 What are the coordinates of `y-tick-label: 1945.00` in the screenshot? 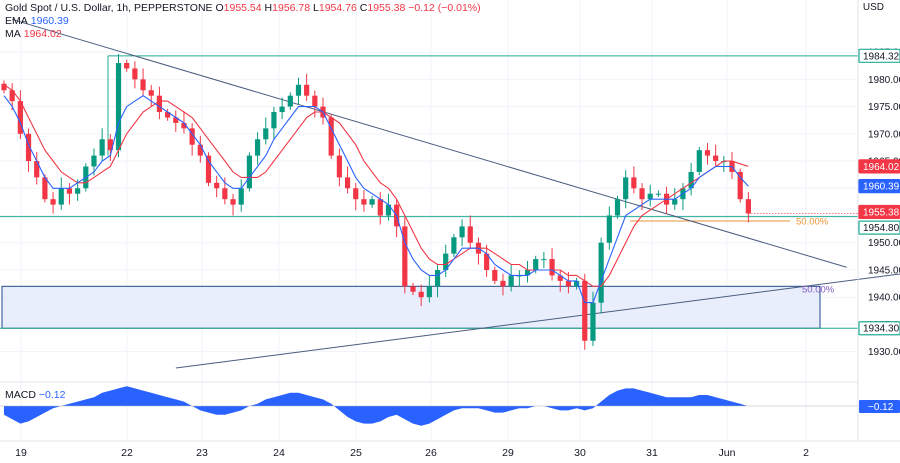 It's located at (884, 270).